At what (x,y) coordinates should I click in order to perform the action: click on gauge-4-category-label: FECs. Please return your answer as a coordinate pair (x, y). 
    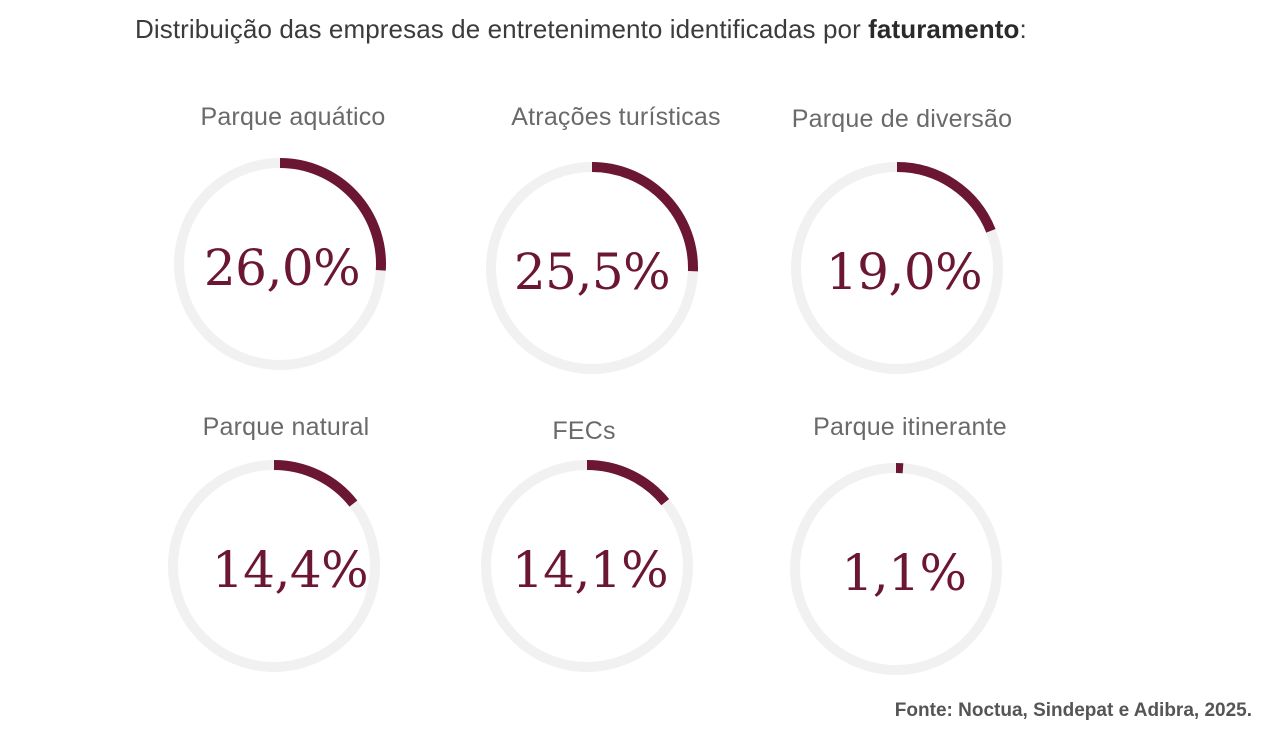
    Looking at the image, I should click on (584, 431).